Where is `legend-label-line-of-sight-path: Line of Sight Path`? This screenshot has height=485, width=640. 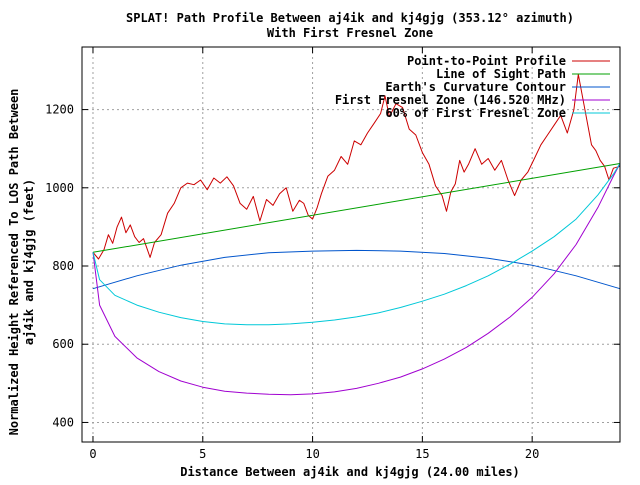 legend-label-line-of-sight-path: Line of Sight Path is located at coordinates (501, 74).